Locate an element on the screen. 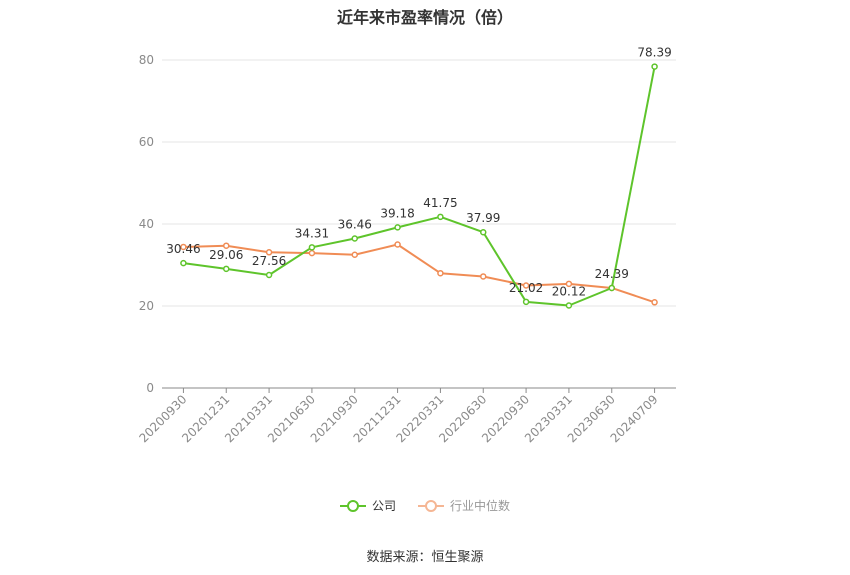  data-label: 29.06 is located at coordinates (226, 255).